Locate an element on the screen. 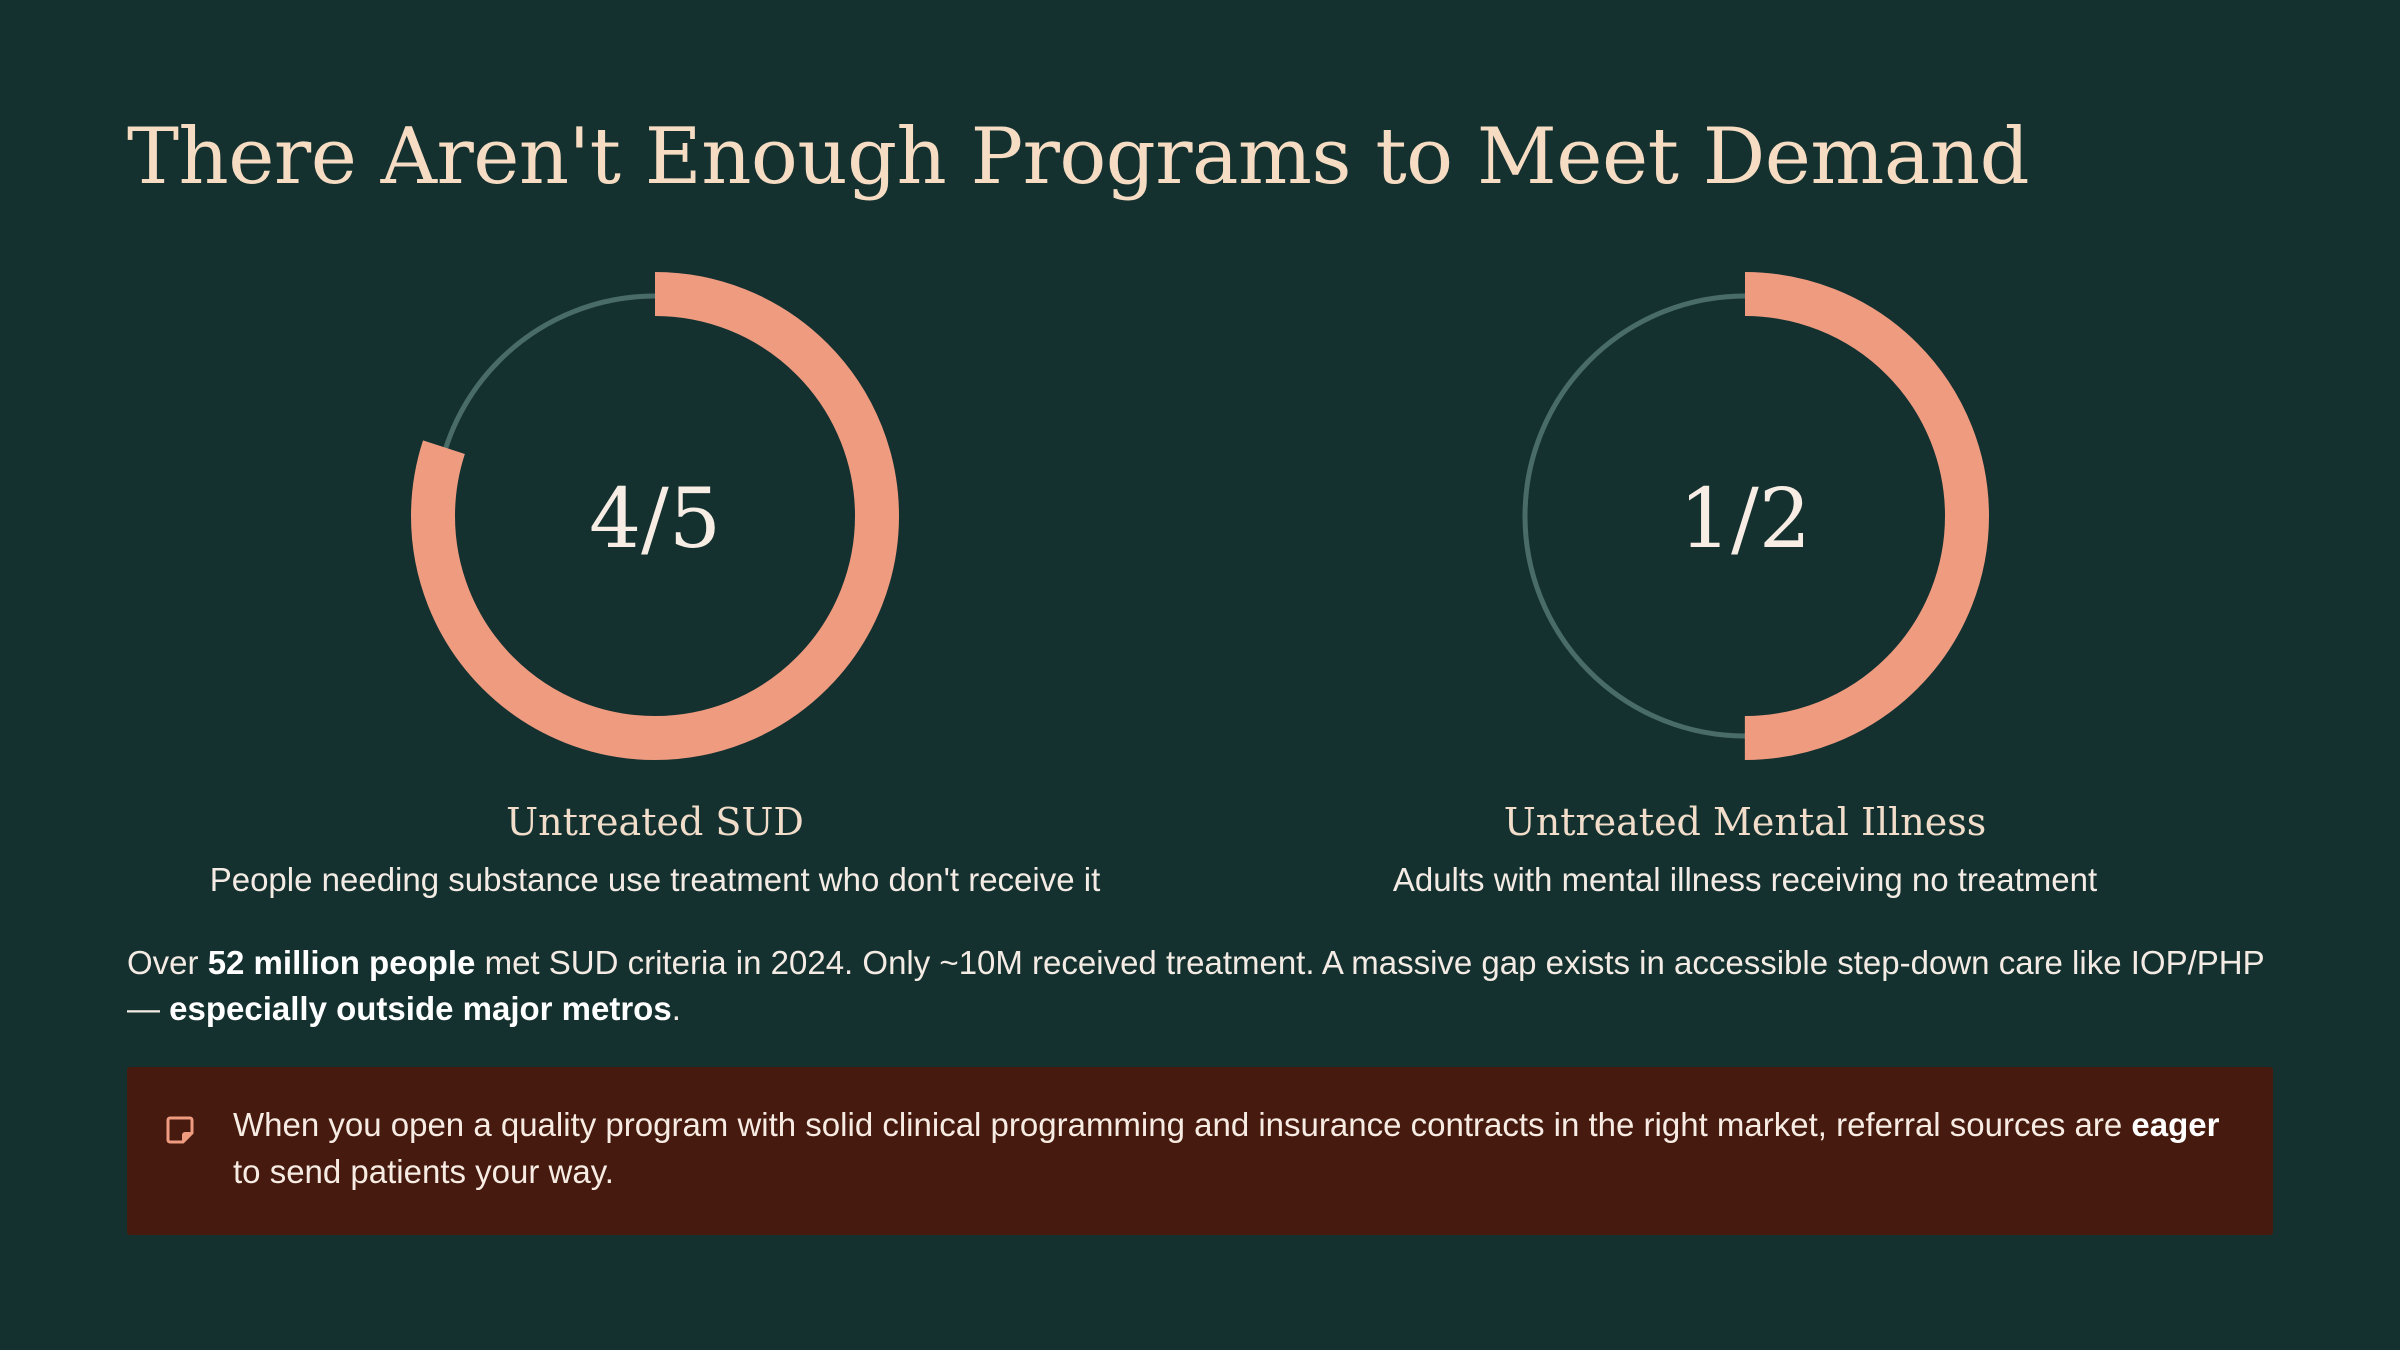  donut-untreated-mental-illness: 1/2 is located at coordinates (1745, 520).